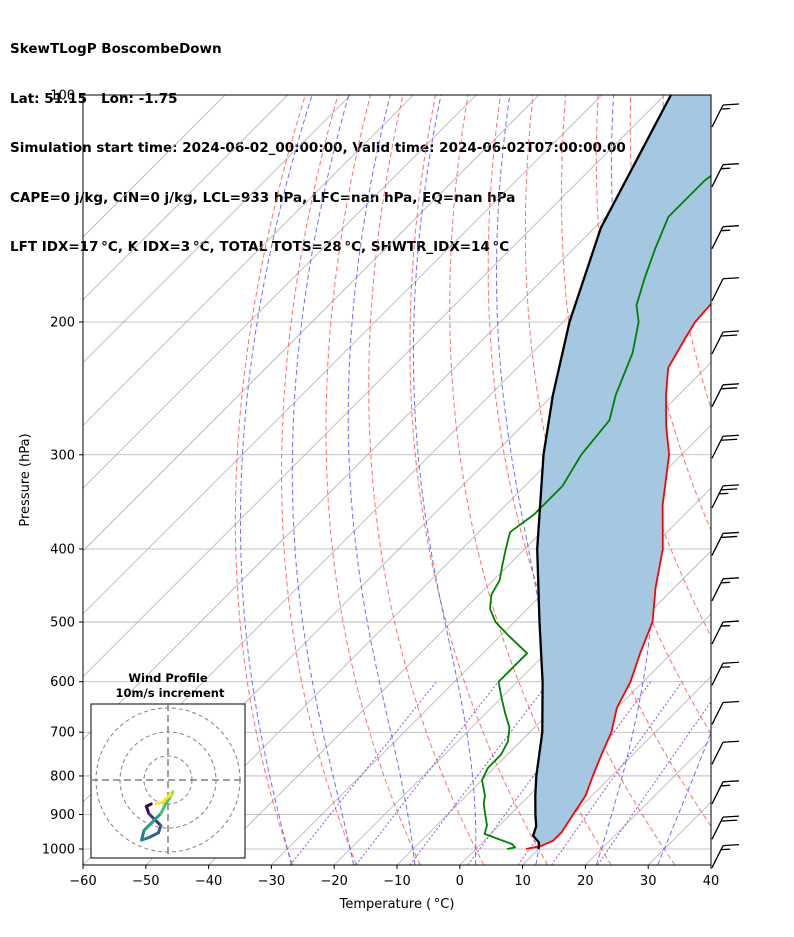 The width and height of the screenshot is (794, 937). What do you see at coordinates (62, 623) in the screenshot?
I see `y-tick-label: 500` at bounding box center [62, 623].